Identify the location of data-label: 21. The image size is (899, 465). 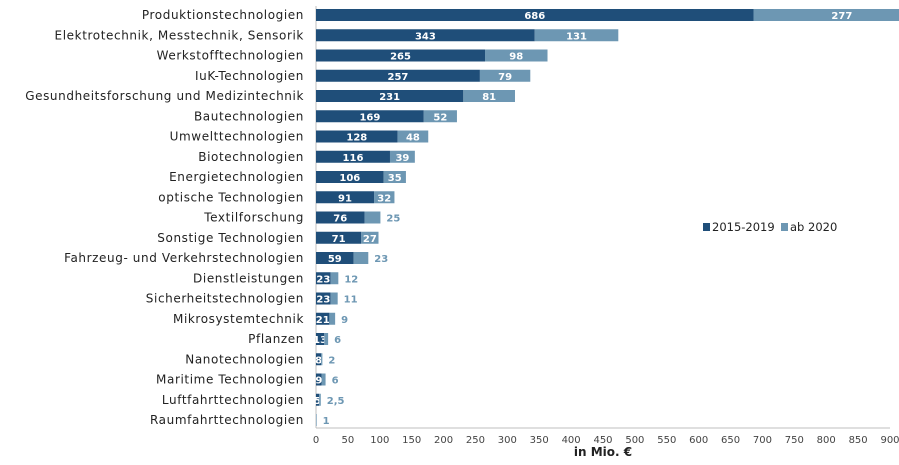
(323, 320).